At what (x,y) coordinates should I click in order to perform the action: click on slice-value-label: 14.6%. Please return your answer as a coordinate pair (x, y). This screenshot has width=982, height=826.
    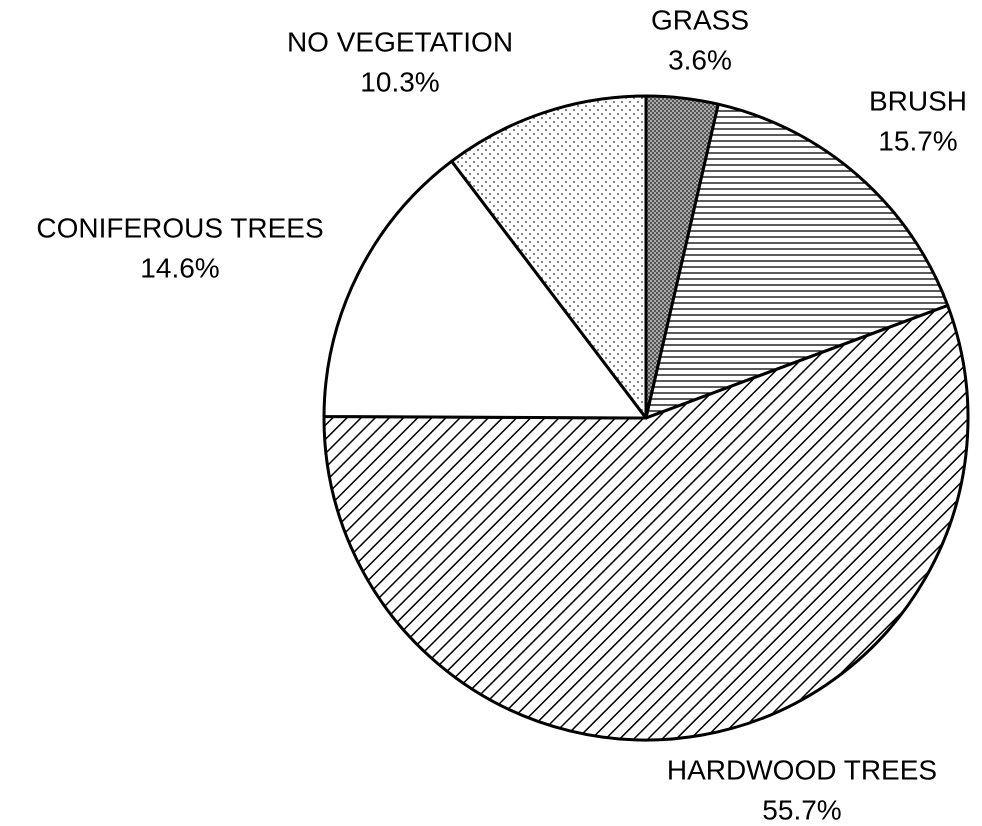
    Looking at the image, I should click on (179, 267).